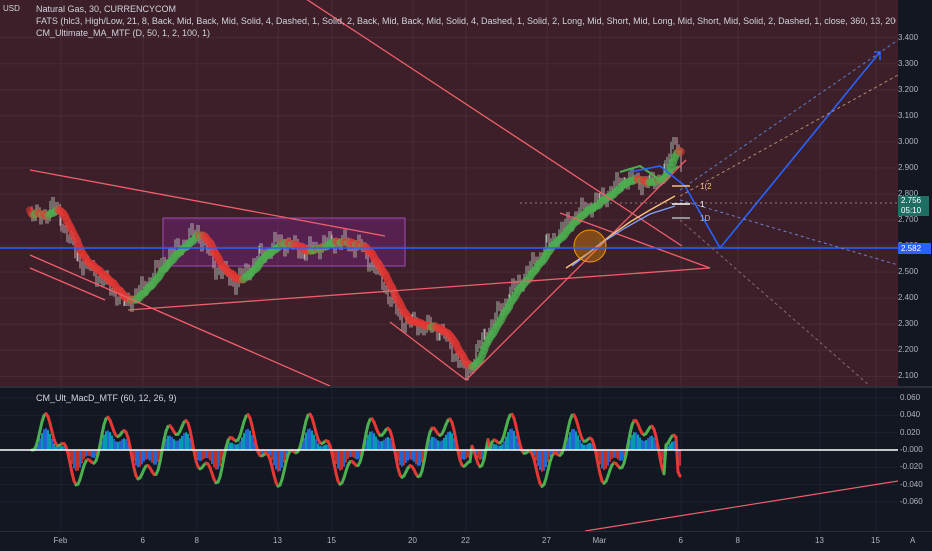 The height and width of the screenshot is (551, 932). What do you see at coordinates (908, 167) in the screenshot?
I see `price-tick-label: 2.900` at bounding box center [908, 167].